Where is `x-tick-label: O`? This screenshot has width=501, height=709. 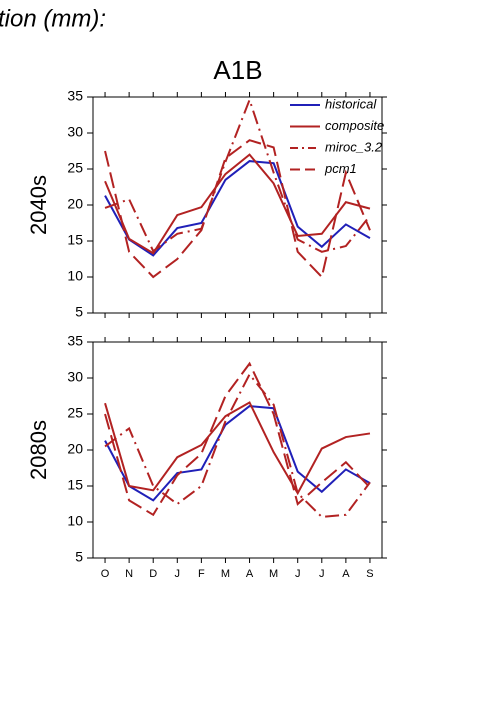
x-tick-label: O is located at coordinates (105, 574).